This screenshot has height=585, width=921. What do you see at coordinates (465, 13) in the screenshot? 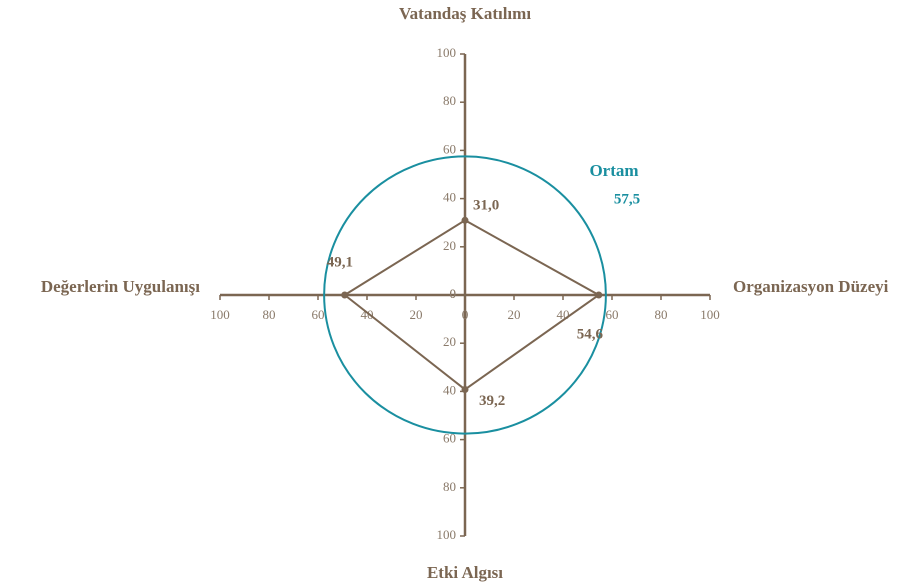
I see `axis-title-top: Vatandaş Katılımı` at bounding box center [465, 13].